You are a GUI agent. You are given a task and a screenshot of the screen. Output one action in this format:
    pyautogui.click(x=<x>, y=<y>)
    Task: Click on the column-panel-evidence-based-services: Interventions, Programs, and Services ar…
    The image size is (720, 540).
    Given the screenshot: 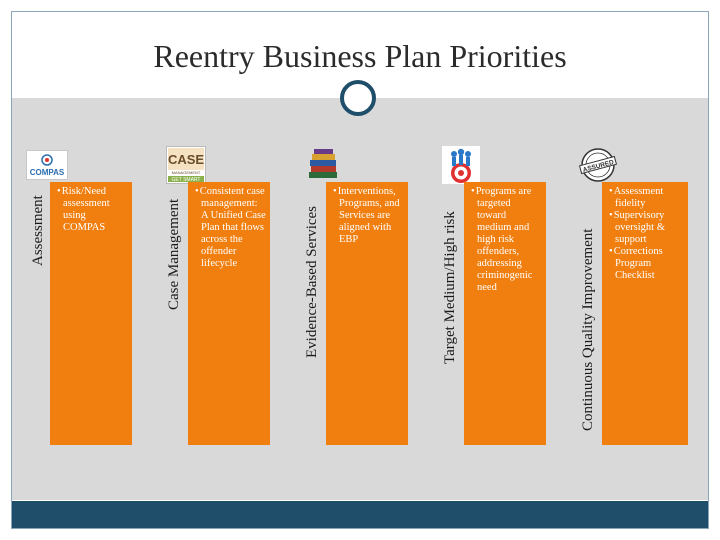 What is the action you would take?
    pyautogui.click(x=367, y=313)
    